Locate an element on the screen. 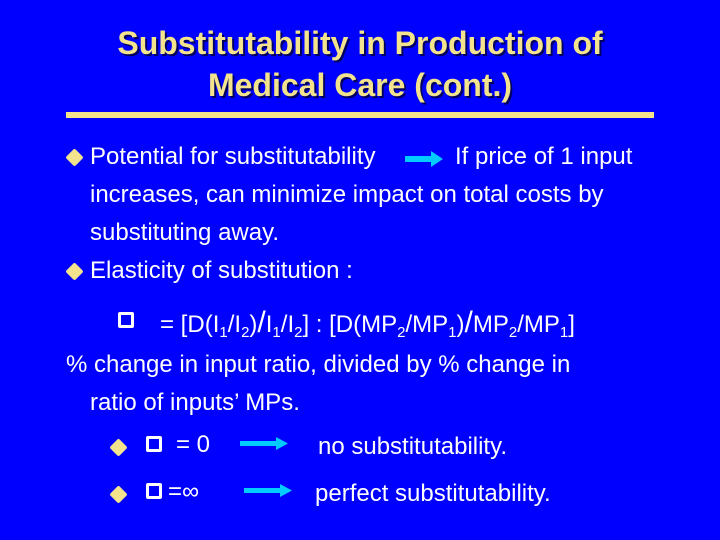 The image size is (720, 540). bullet-elasticity-label: Elasticity of substitution : is located at coordinates (221, 270).